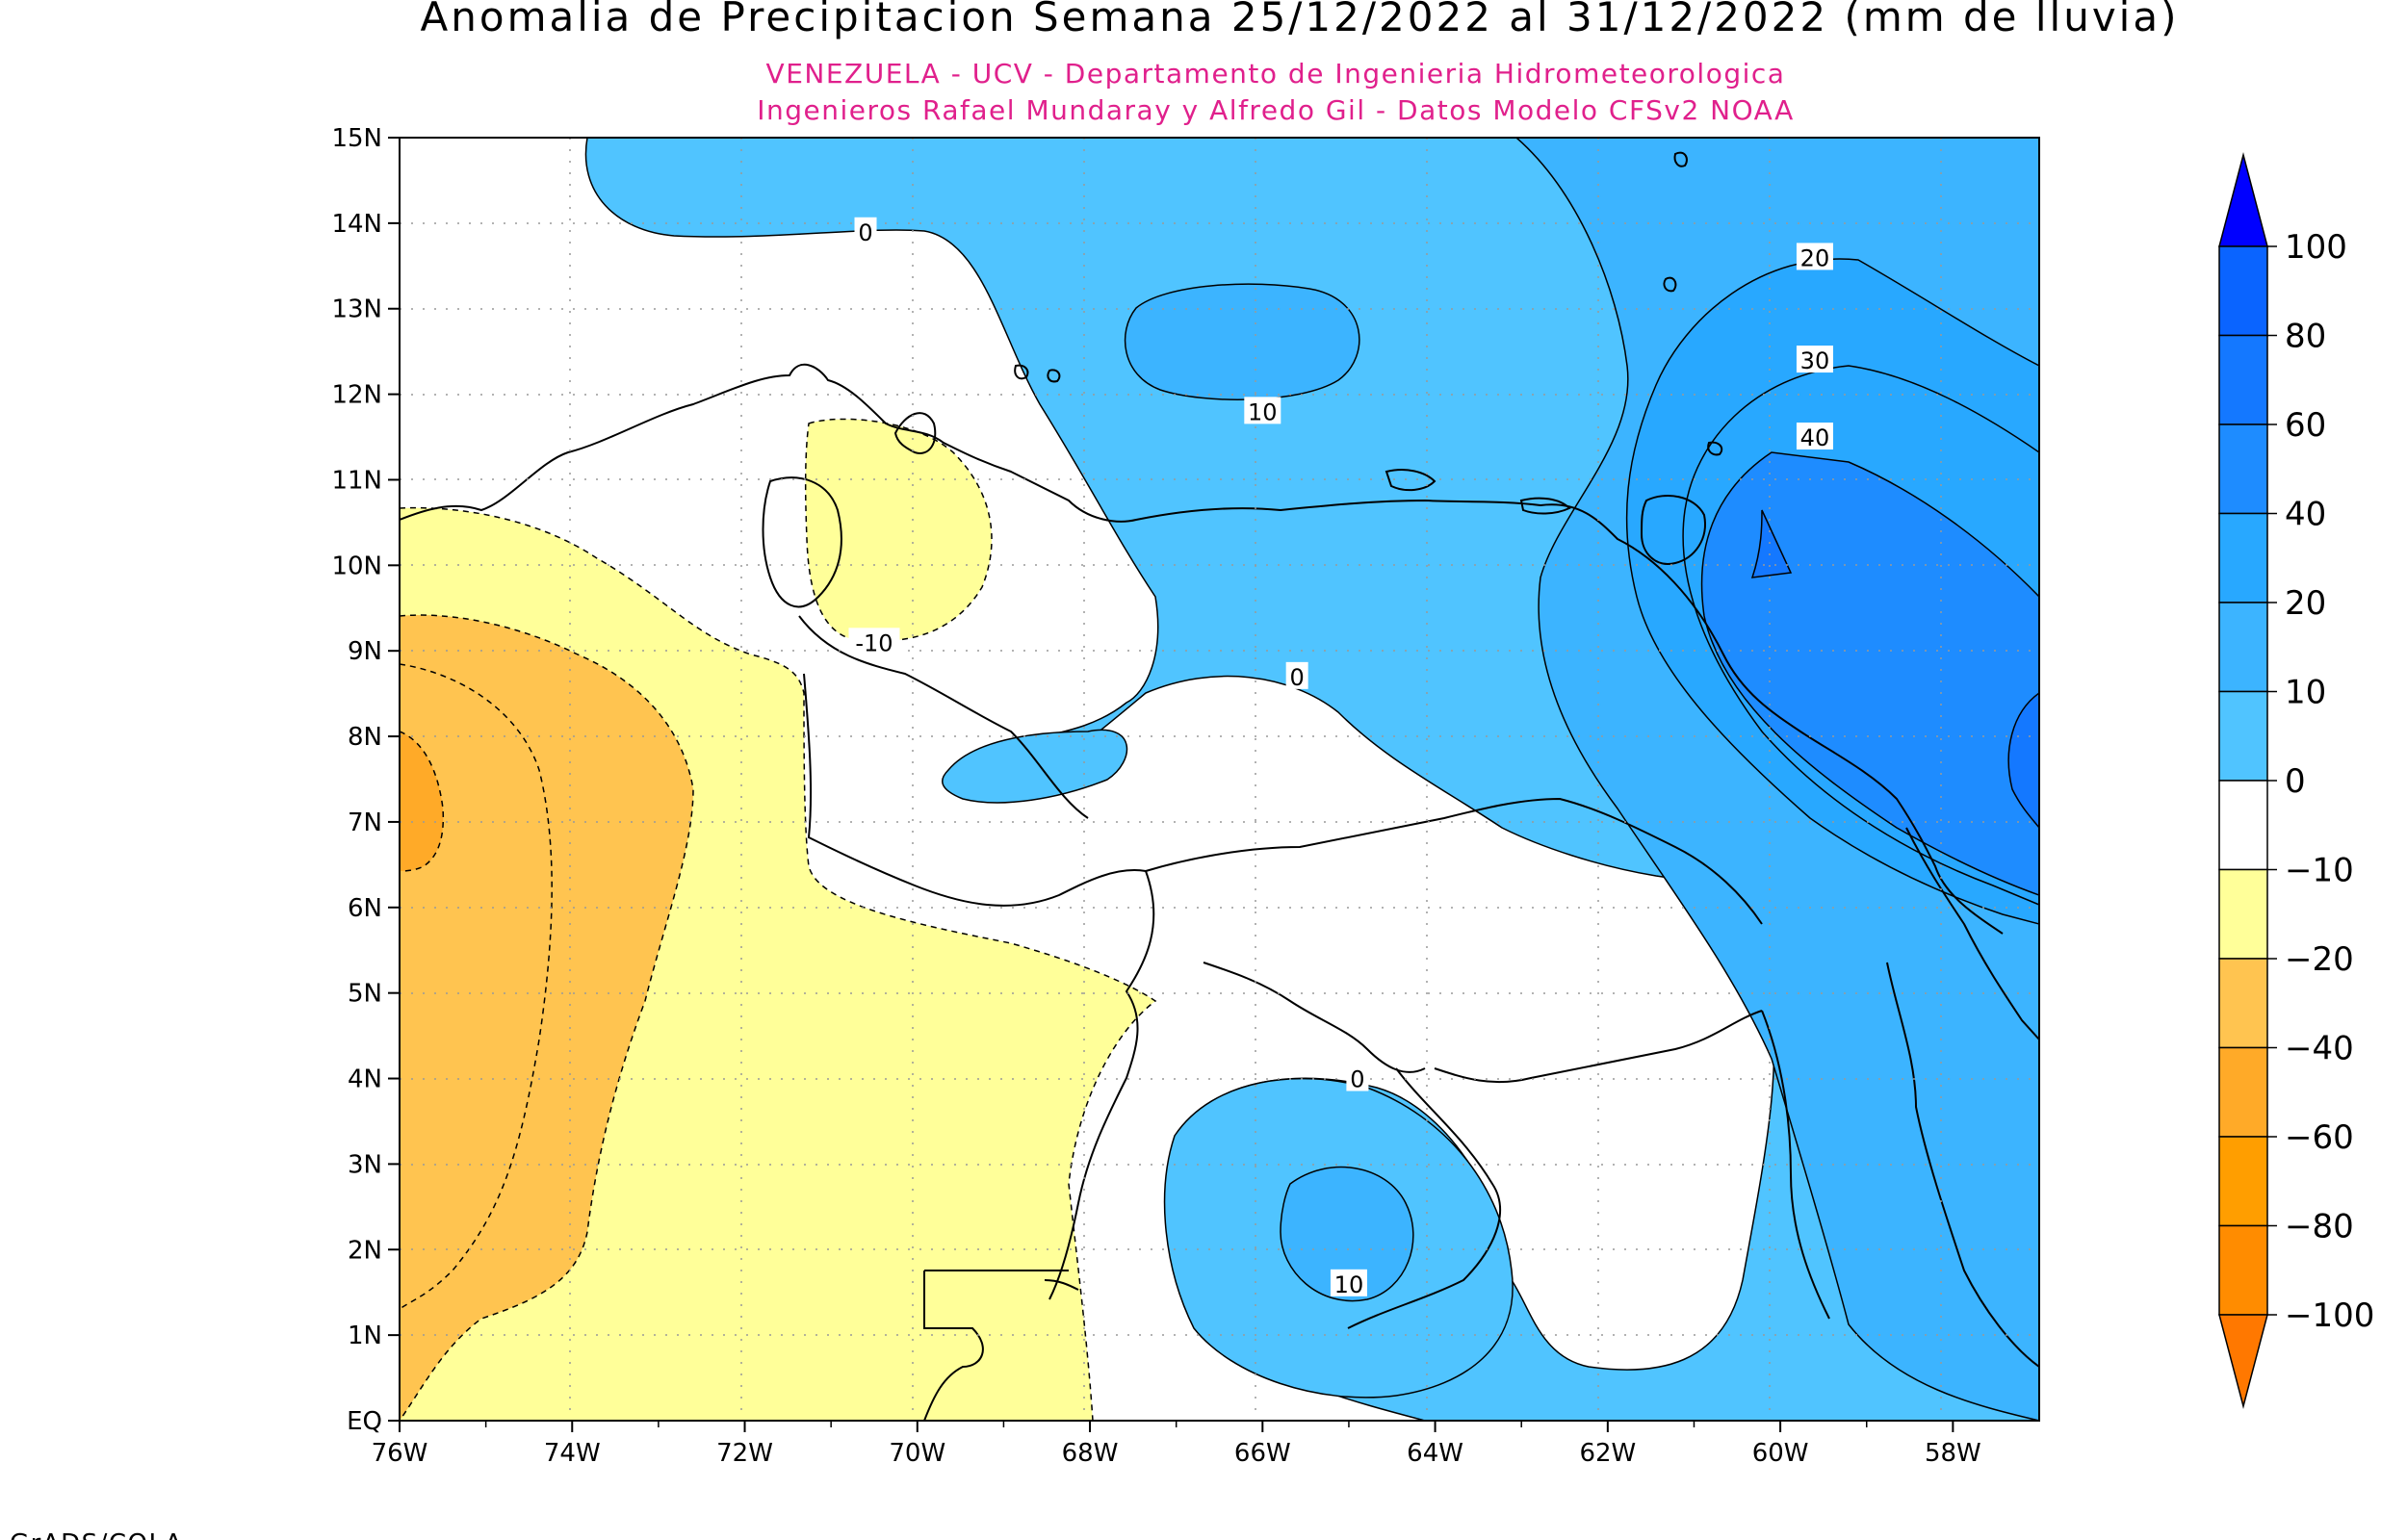  Describe the element at coordinates (1860, 635) in the screenshot. I see `anomaly-30-contour` at that location.